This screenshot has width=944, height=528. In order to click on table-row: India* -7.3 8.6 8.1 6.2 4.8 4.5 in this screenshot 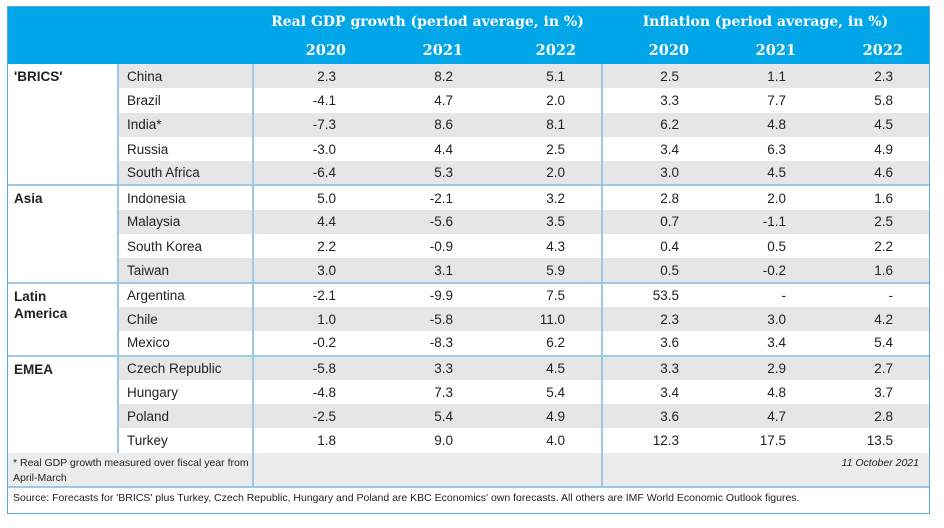, I will do `click(468, 124)`.